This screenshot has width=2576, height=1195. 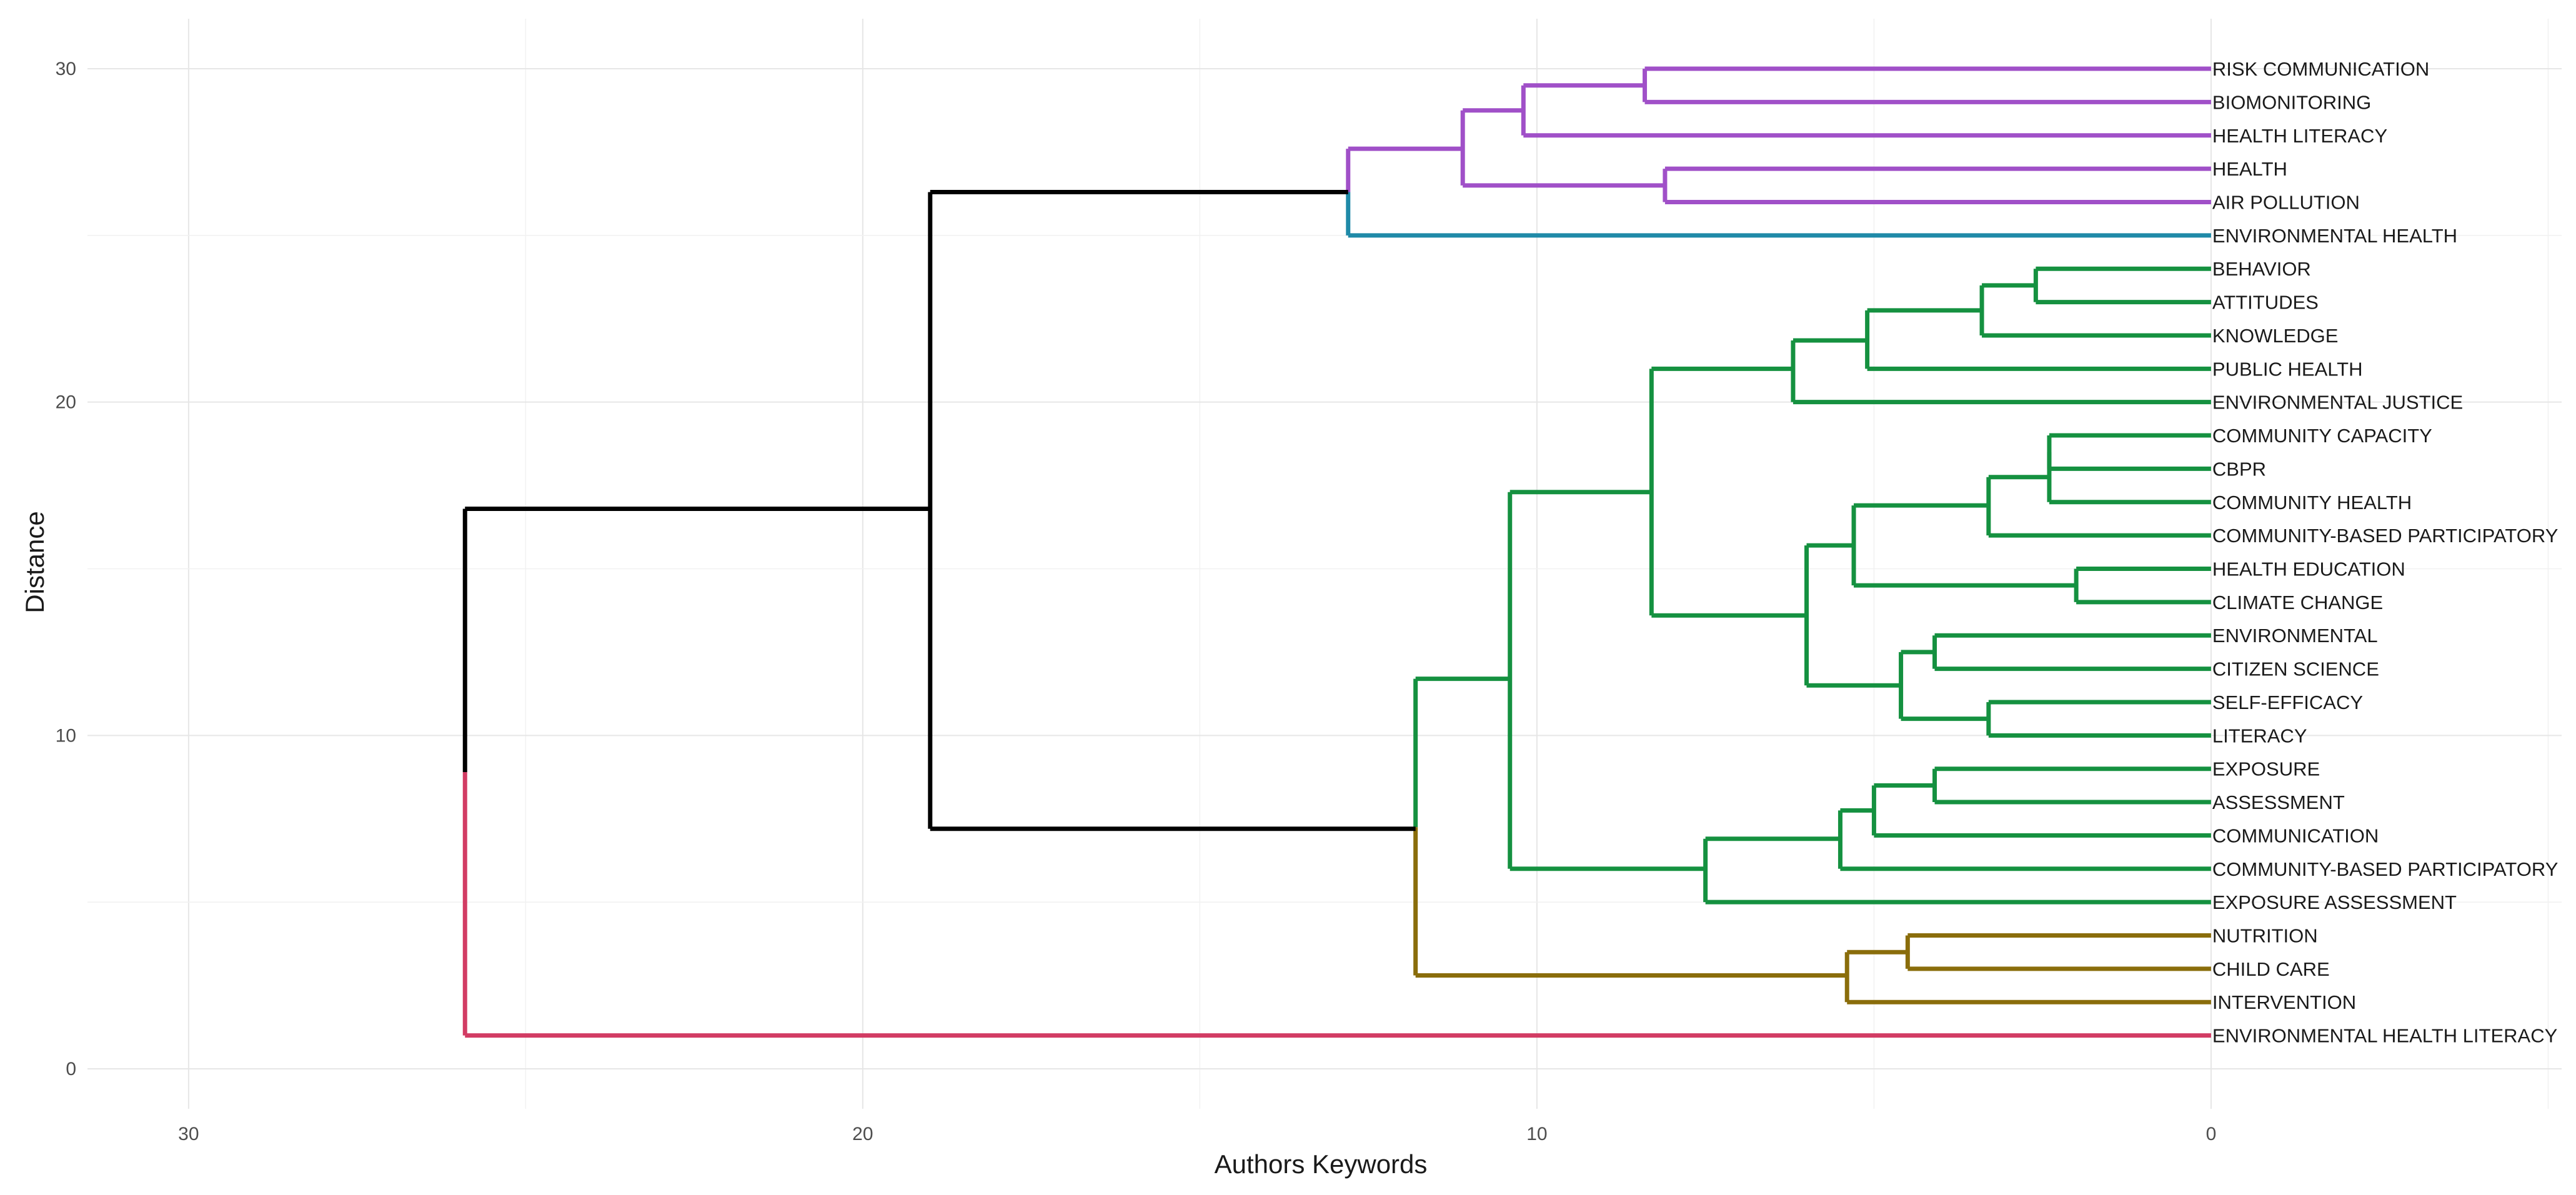 What do you see at coordinates (2271, 969) in the screenshot?
I see `leaf-label: CHILD CARE` at bounding box center [2271, 969].